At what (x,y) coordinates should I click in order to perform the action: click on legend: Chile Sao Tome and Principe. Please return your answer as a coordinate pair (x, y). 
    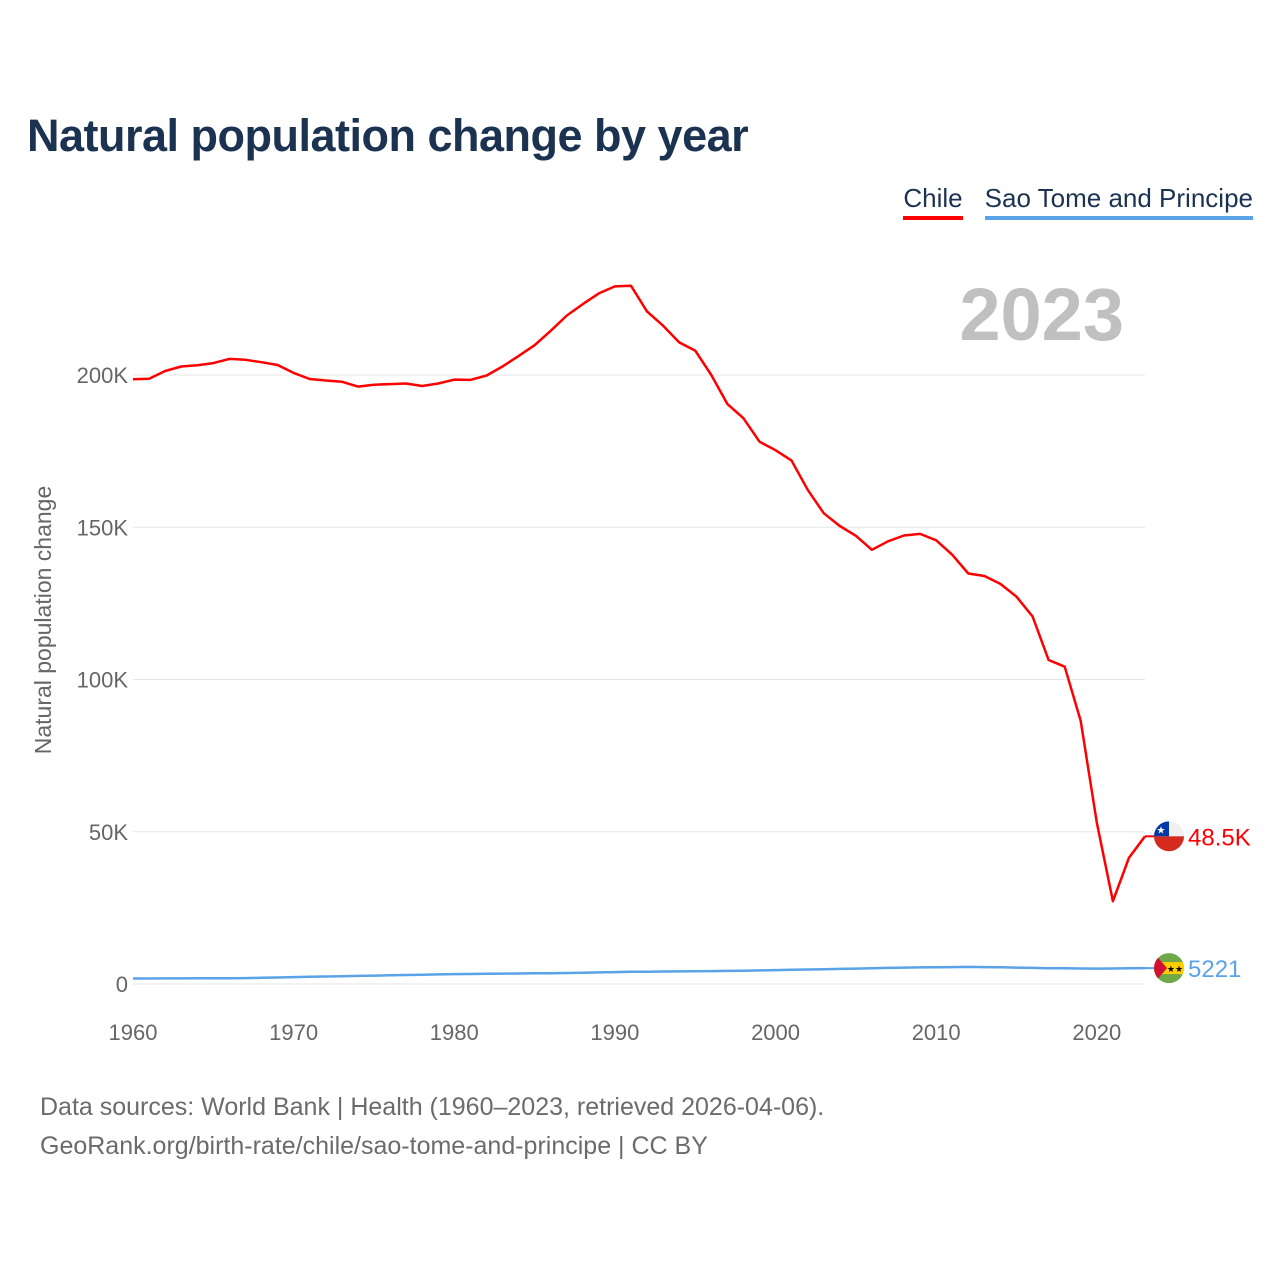
    Looking at the image, I should click on (1078, 201).